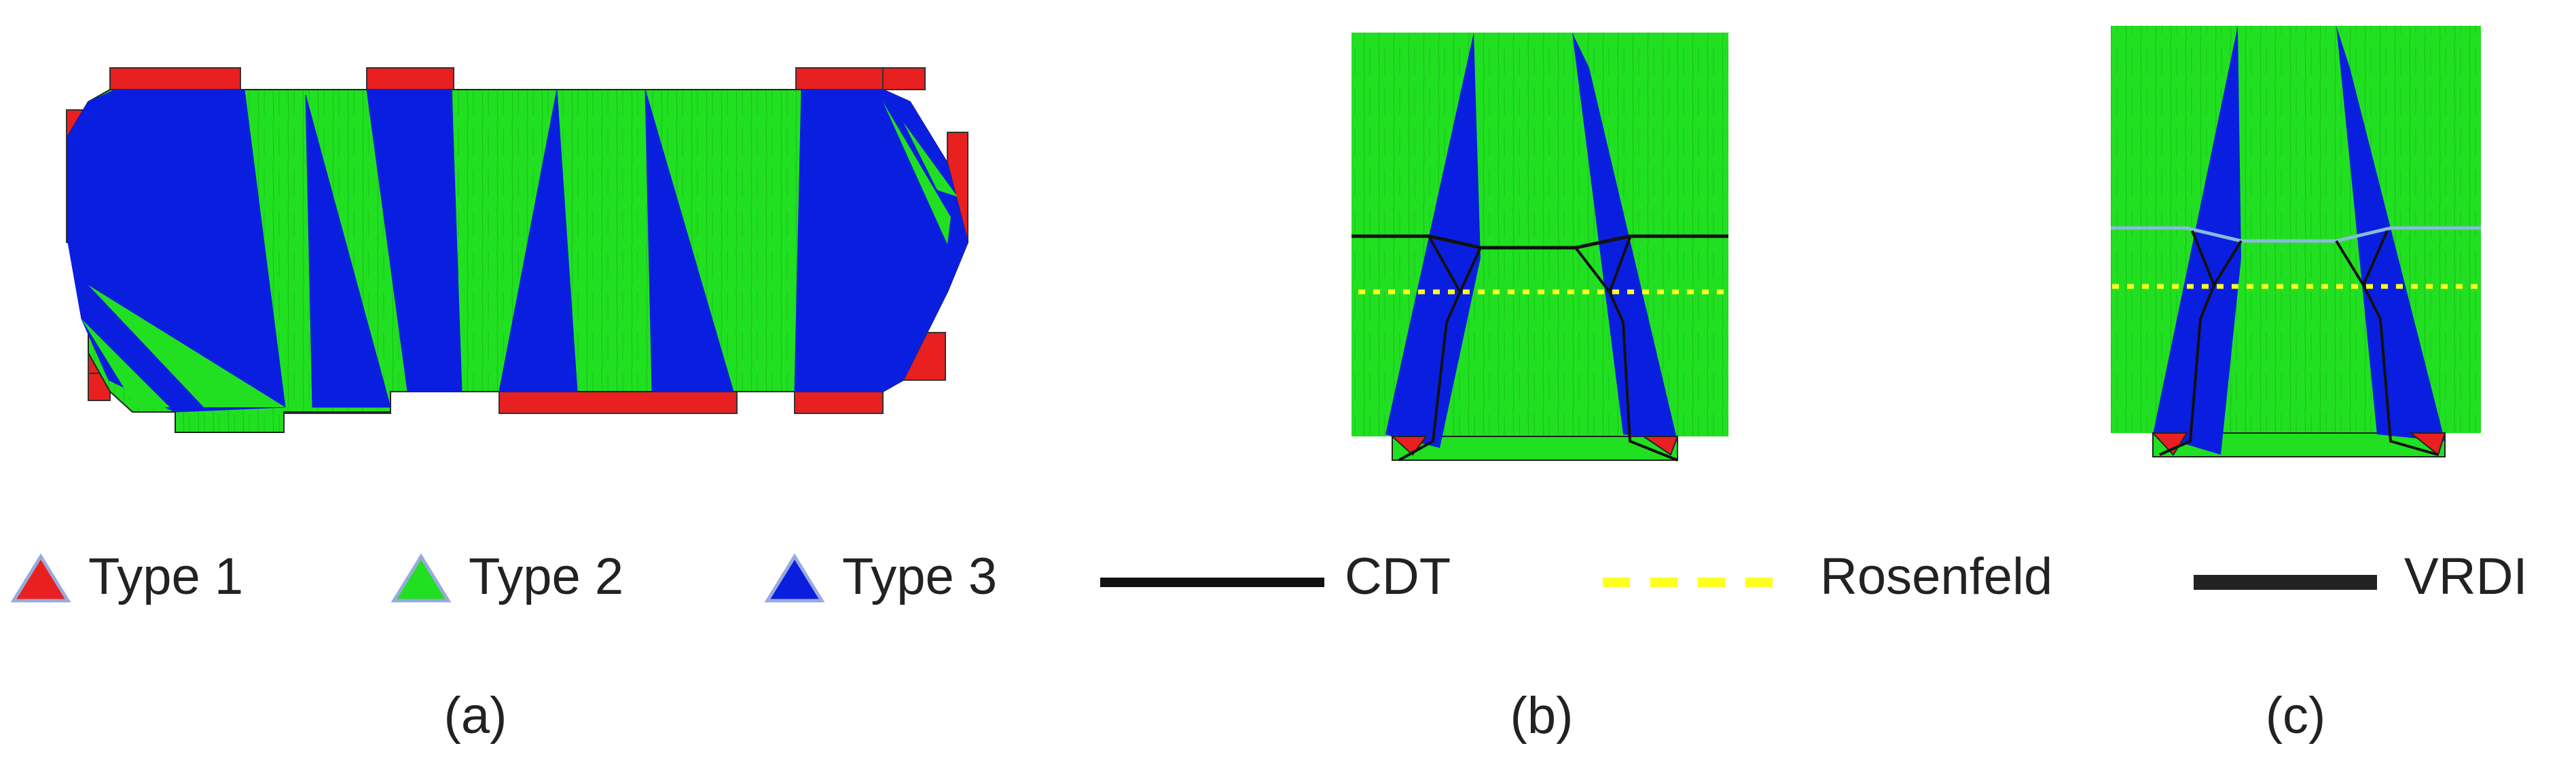 The height and width of the screenshot is (769, 2576). Describe the element at coordinates (421, 578) in the screenshot. I see `legend-type2-swatch` at that location.